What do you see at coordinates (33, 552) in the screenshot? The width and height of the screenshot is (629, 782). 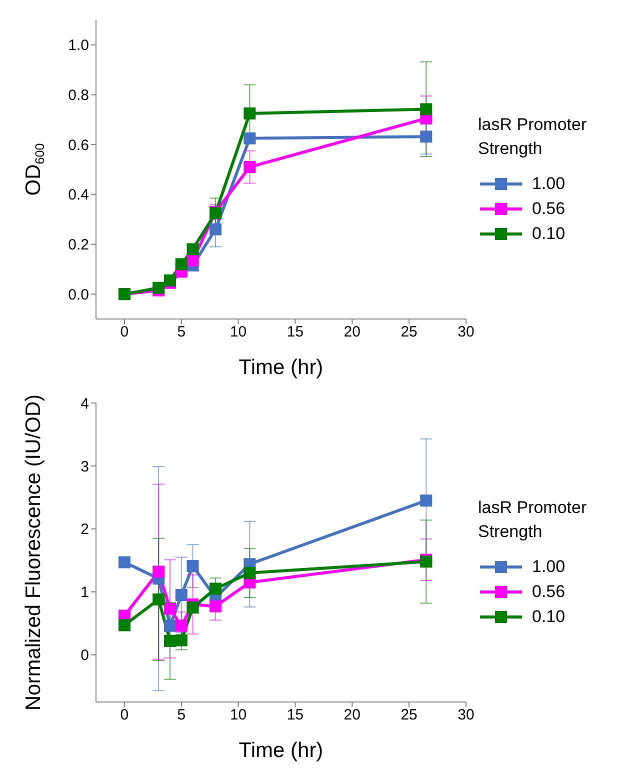 I see `y-axis-title: Normalized Fluorescence (IU/OD)` at bounding box center [33, 552].